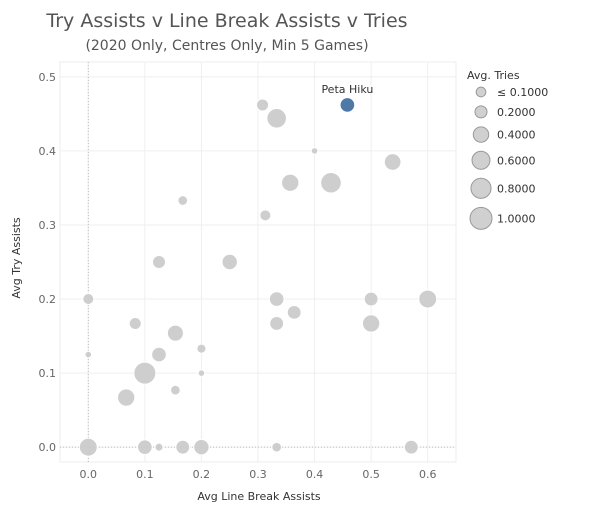  What do you see at coordinates (522, 92) in the screenshot?
I see `legend-entry: ≤ 0.1000` at bounding box center [522, 92].